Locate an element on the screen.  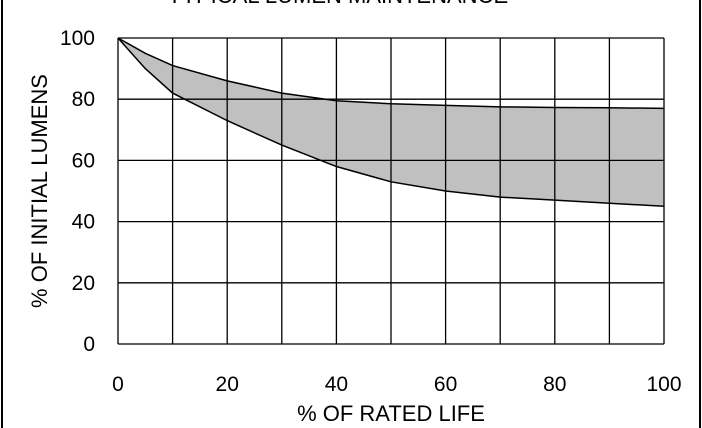
x-tick-label: 0 is located at coordinates (118, 384).